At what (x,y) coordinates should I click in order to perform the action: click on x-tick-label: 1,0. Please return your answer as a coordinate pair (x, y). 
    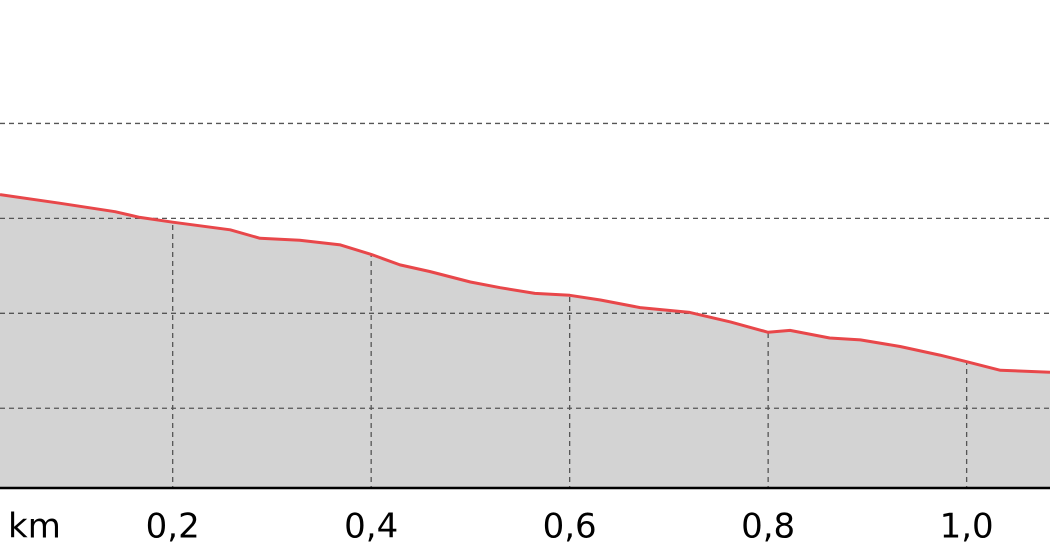
    Looking at the image, I should click on (967, 527).